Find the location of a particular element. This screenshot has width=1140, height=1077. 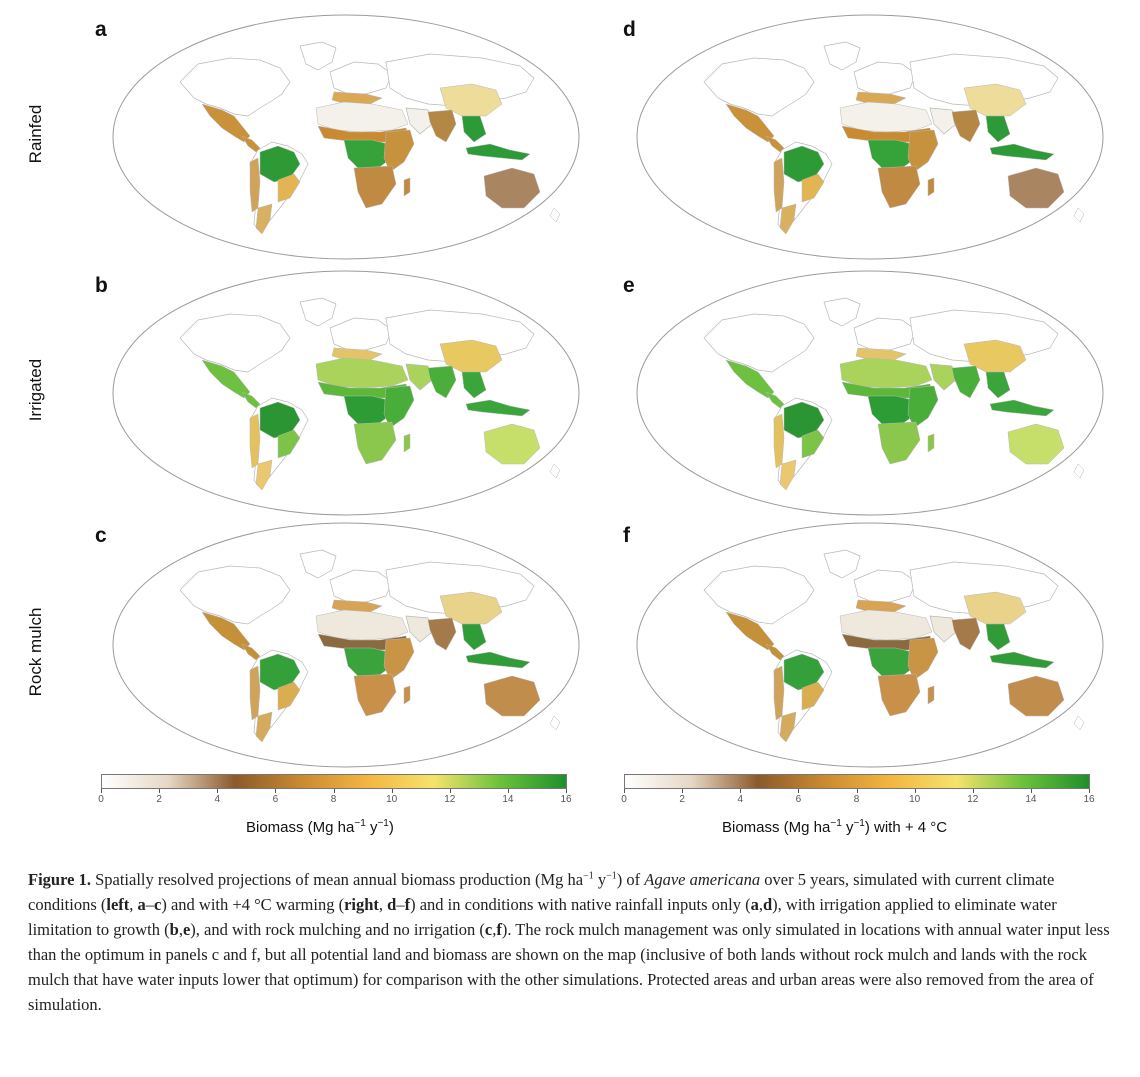

map-panel-c is located at coordinates (346, 645).